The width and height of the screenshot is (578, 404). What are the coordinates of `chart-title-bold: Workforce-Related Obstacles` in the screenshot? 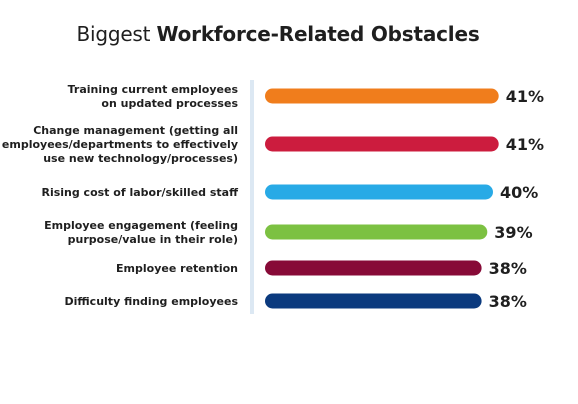 It's located at (318, 34).